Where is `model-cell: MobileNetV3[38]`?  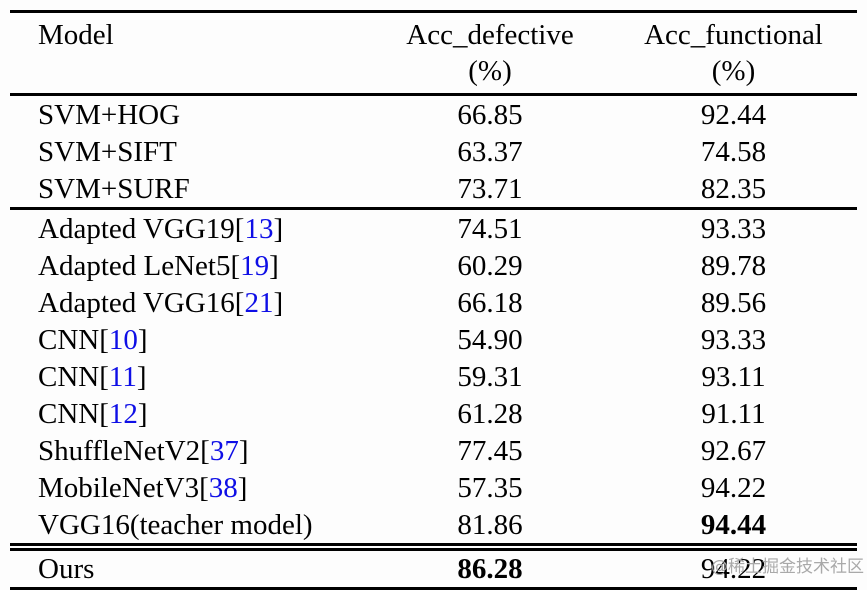 model-cell: MobileNetV3[38] is located at coordinates (190, 487).